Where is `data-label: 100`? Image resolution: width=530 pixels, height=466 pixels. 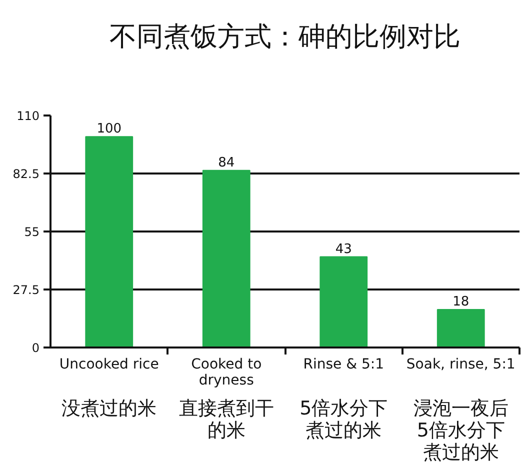 data-label: 100 is located at coordinates (109, 129).